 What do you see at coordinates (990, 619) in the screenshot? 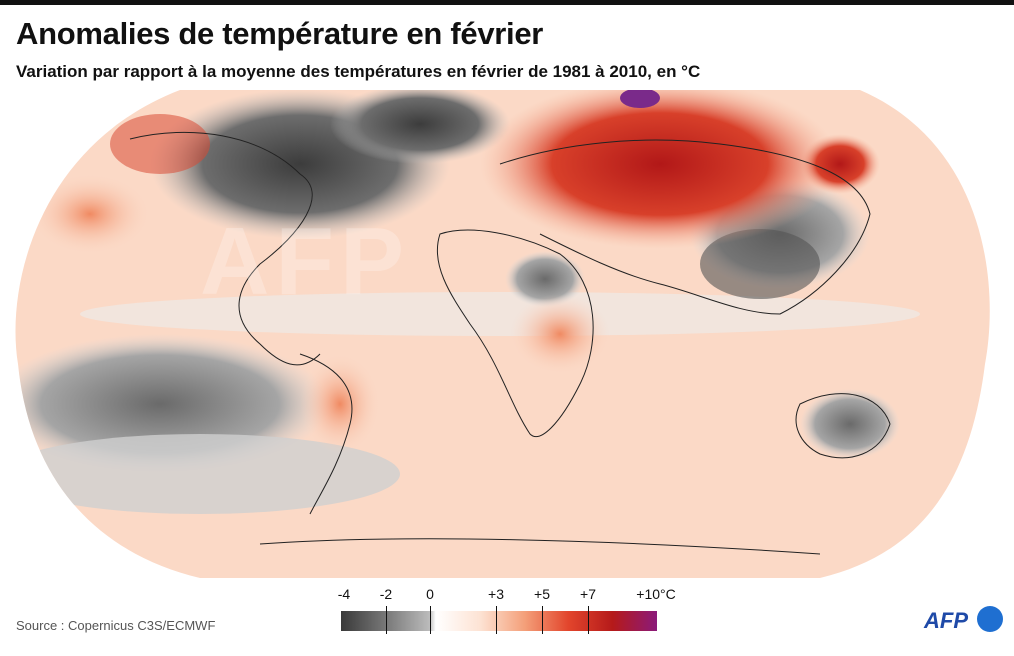
I see `afp-logo-dot` at bounding box center [990, 619].